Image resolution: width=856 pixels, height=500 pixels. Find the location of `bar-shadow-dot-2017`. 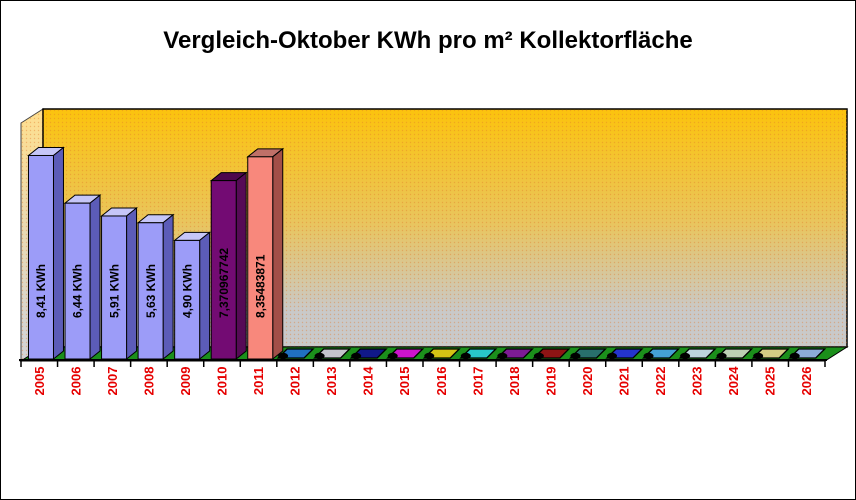

bar-shadow-dot-2017 is located at coordinates (465, 356).